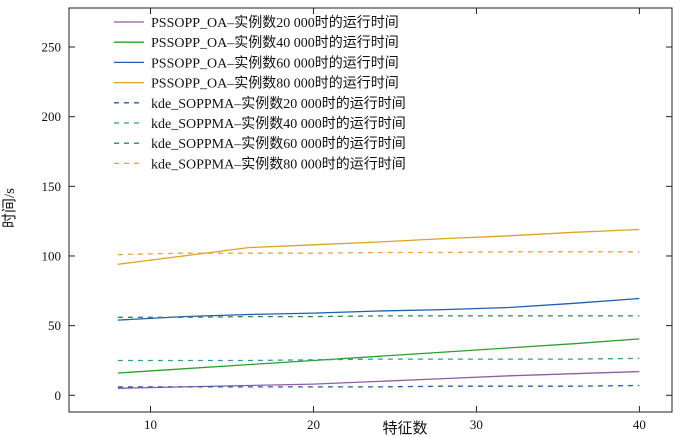  What do you see at coordinates (9, 208) in the screenshot?
I see `y-axis-label: 时间/s` at bounding box center [9, 208].